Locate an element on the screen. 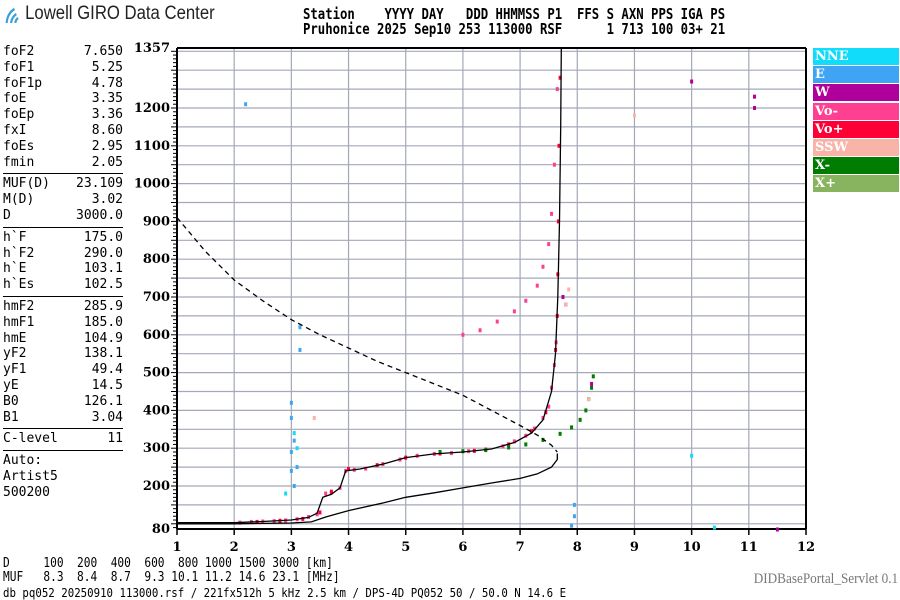 The width and height of the screenshot is (900, 600). param-value: 3.04 is located at coordinates (107, 417).